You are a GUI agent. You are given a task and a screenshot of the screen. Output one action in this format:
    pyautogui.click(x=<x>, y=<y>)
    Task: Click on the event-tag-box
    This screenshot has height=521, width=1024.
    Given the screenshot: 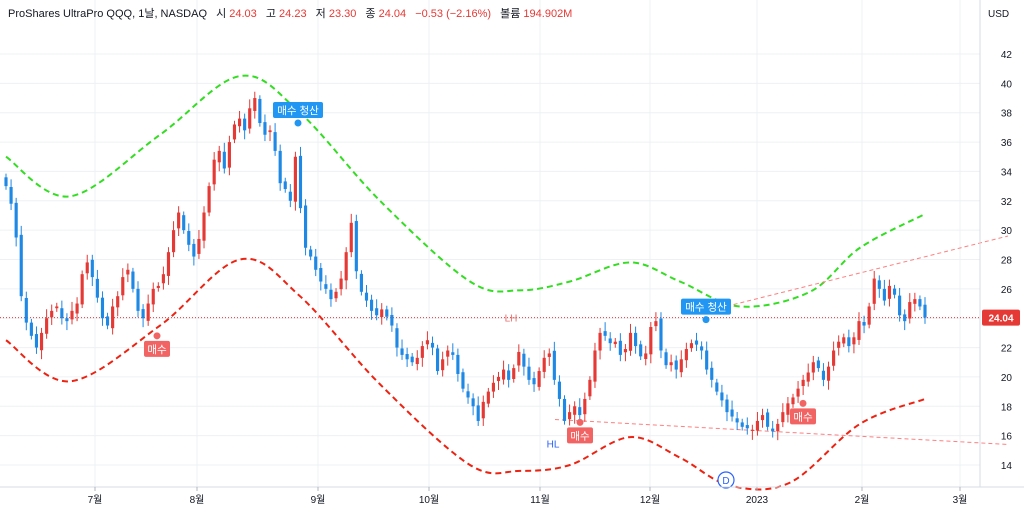 What is the action you would take?
    pyautogui.click(x=706, y=306)
    